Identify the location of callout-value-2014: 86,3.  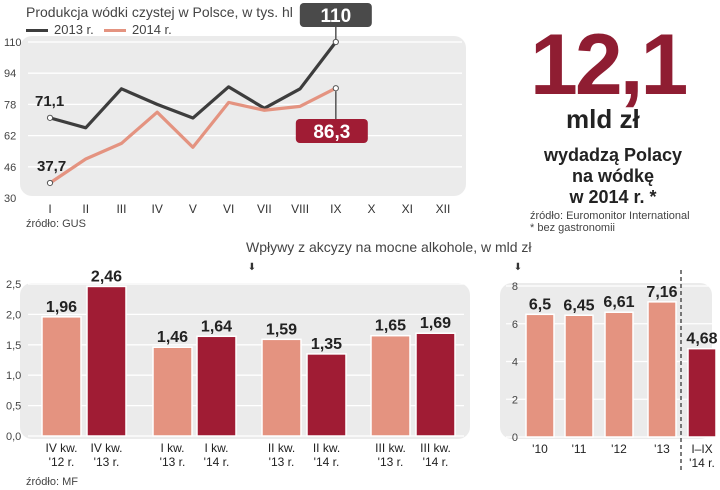
(331, 132).